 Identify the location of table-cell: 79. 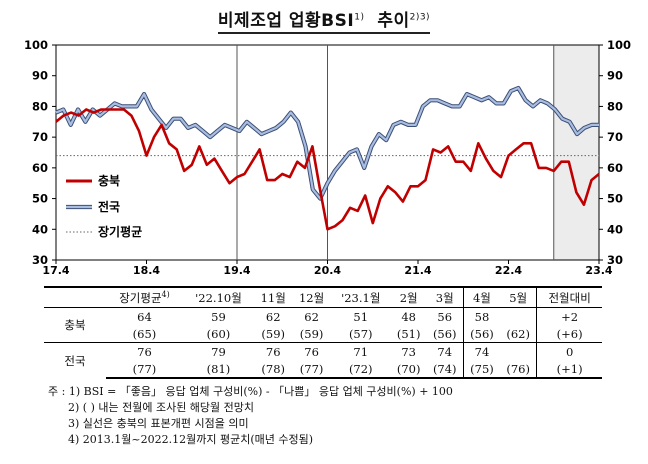
(218, 351).